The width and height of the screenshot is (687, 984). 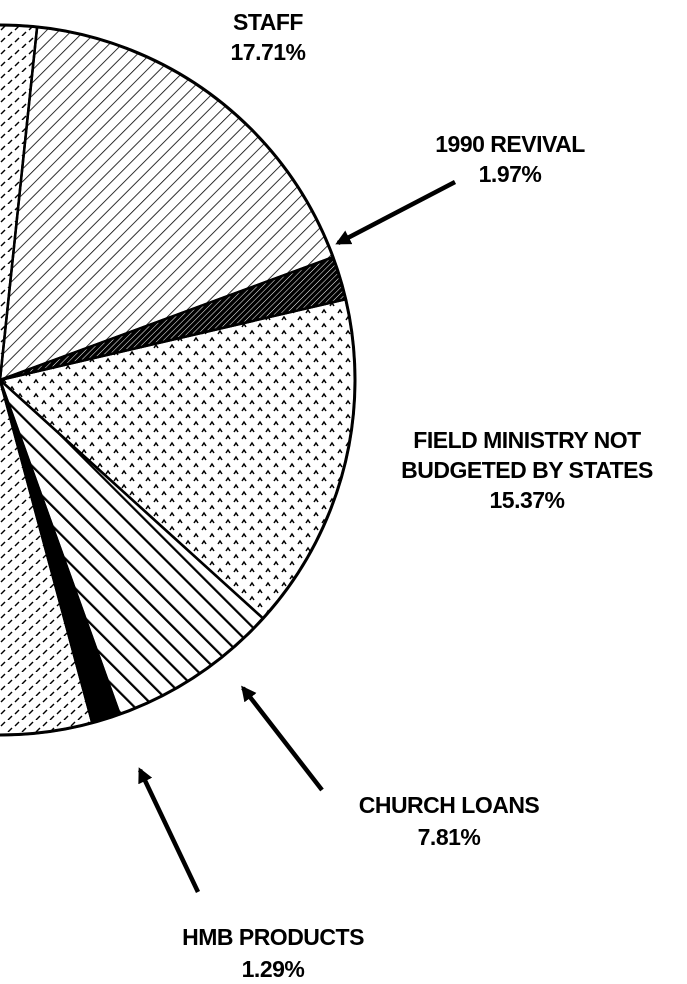 What do you see at coordinates (267, 37) in the screenshot?
I see `slice-label-staff: STAFF 17.71%` at bounding box center [267, 37].